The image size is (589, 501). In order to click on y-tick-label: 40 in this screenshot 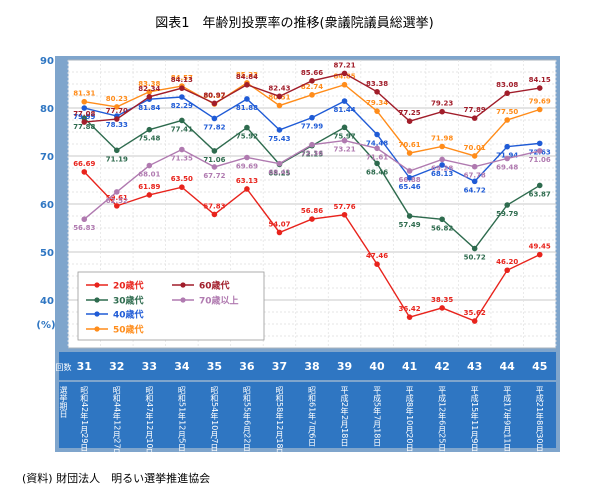, I will do `click(47, 301)`.